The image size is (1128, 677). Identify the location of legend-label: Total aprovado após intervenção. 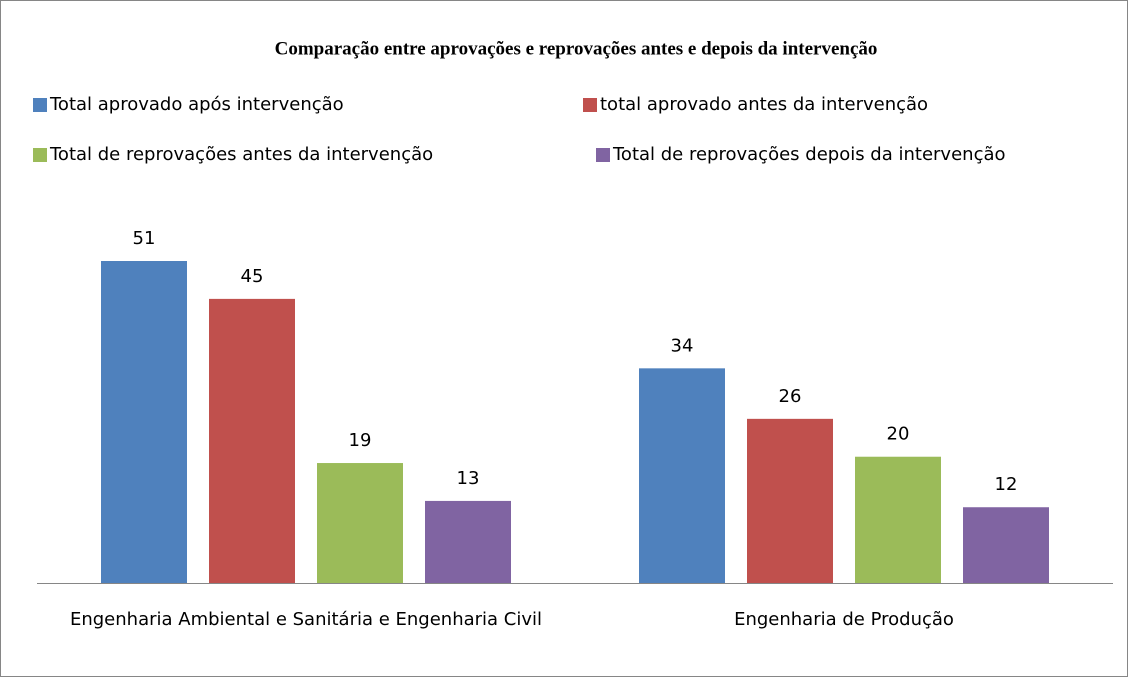
(196, 104).